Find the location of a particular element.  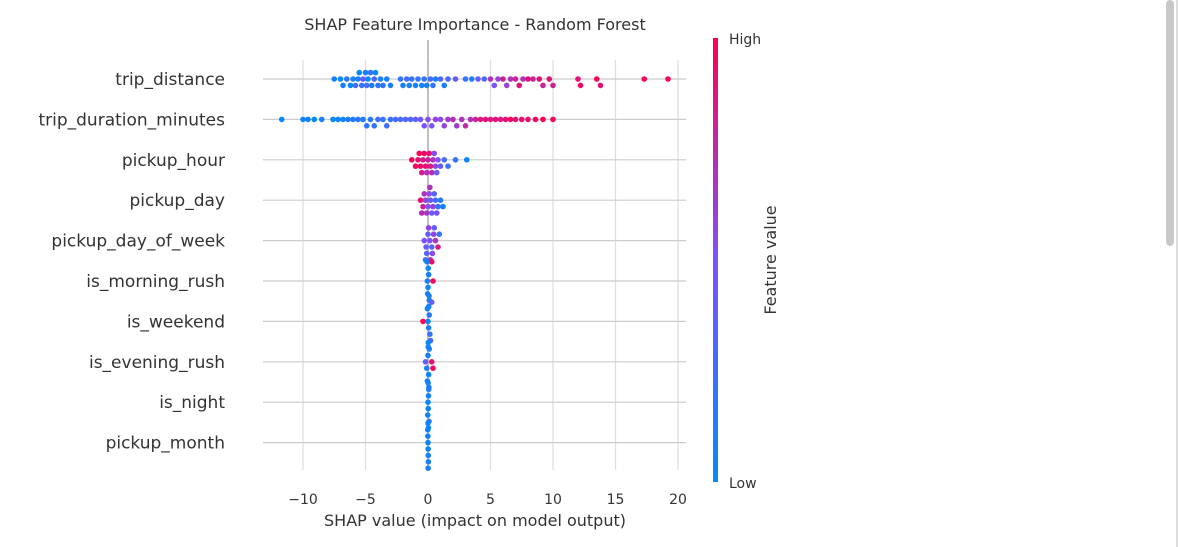

scrollbar-track is located at coordinates (1170, 273).